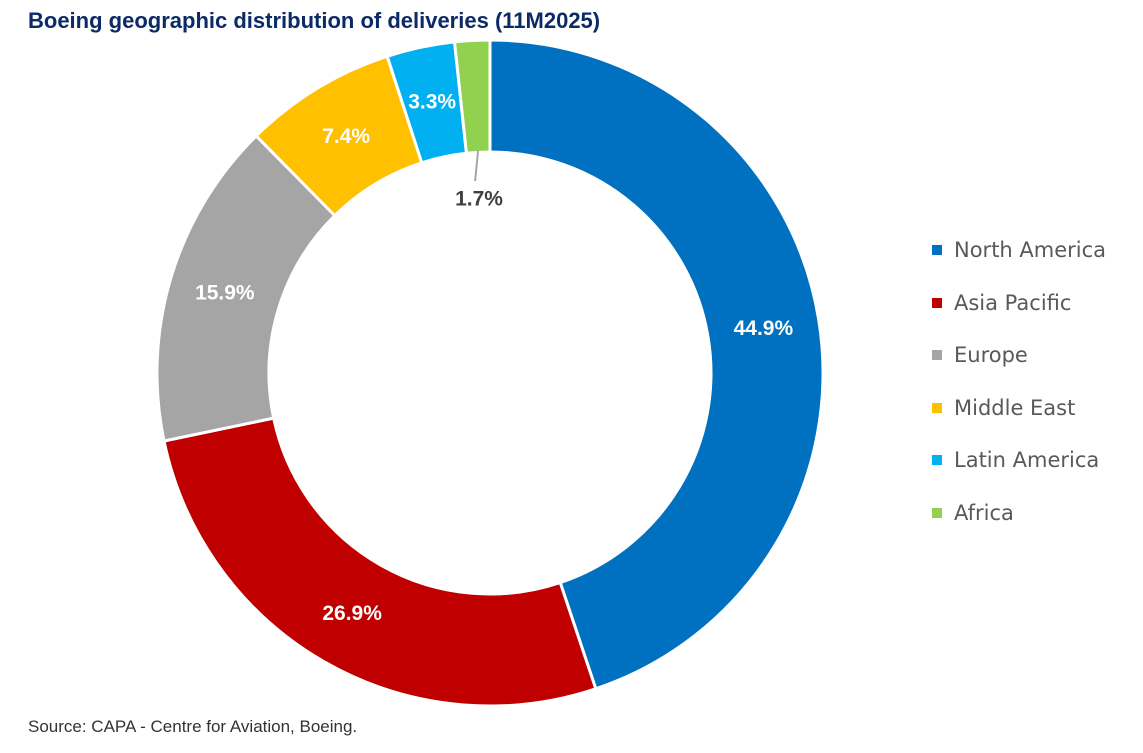 The image size is (1143, 753). Describe the element at coordinates (479, 199) in the screenshot. I see `data-label-africa: 1.7%` at that location.